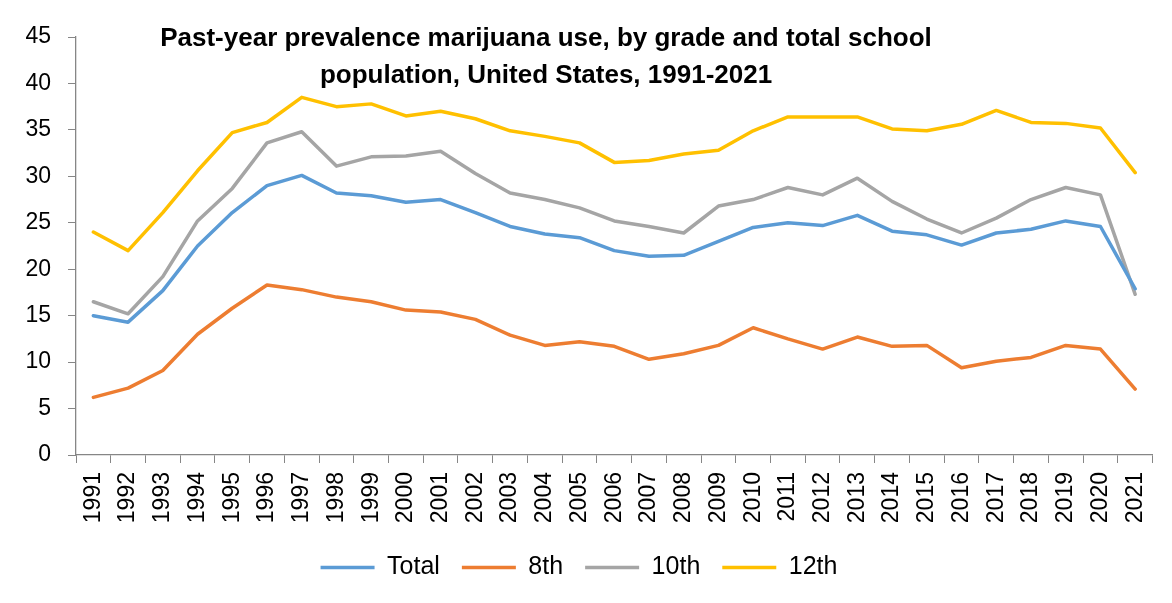  Describe the element at coordinates (1029, 498) in the screenshot. I see `x-tick-label: 2018` at that location.